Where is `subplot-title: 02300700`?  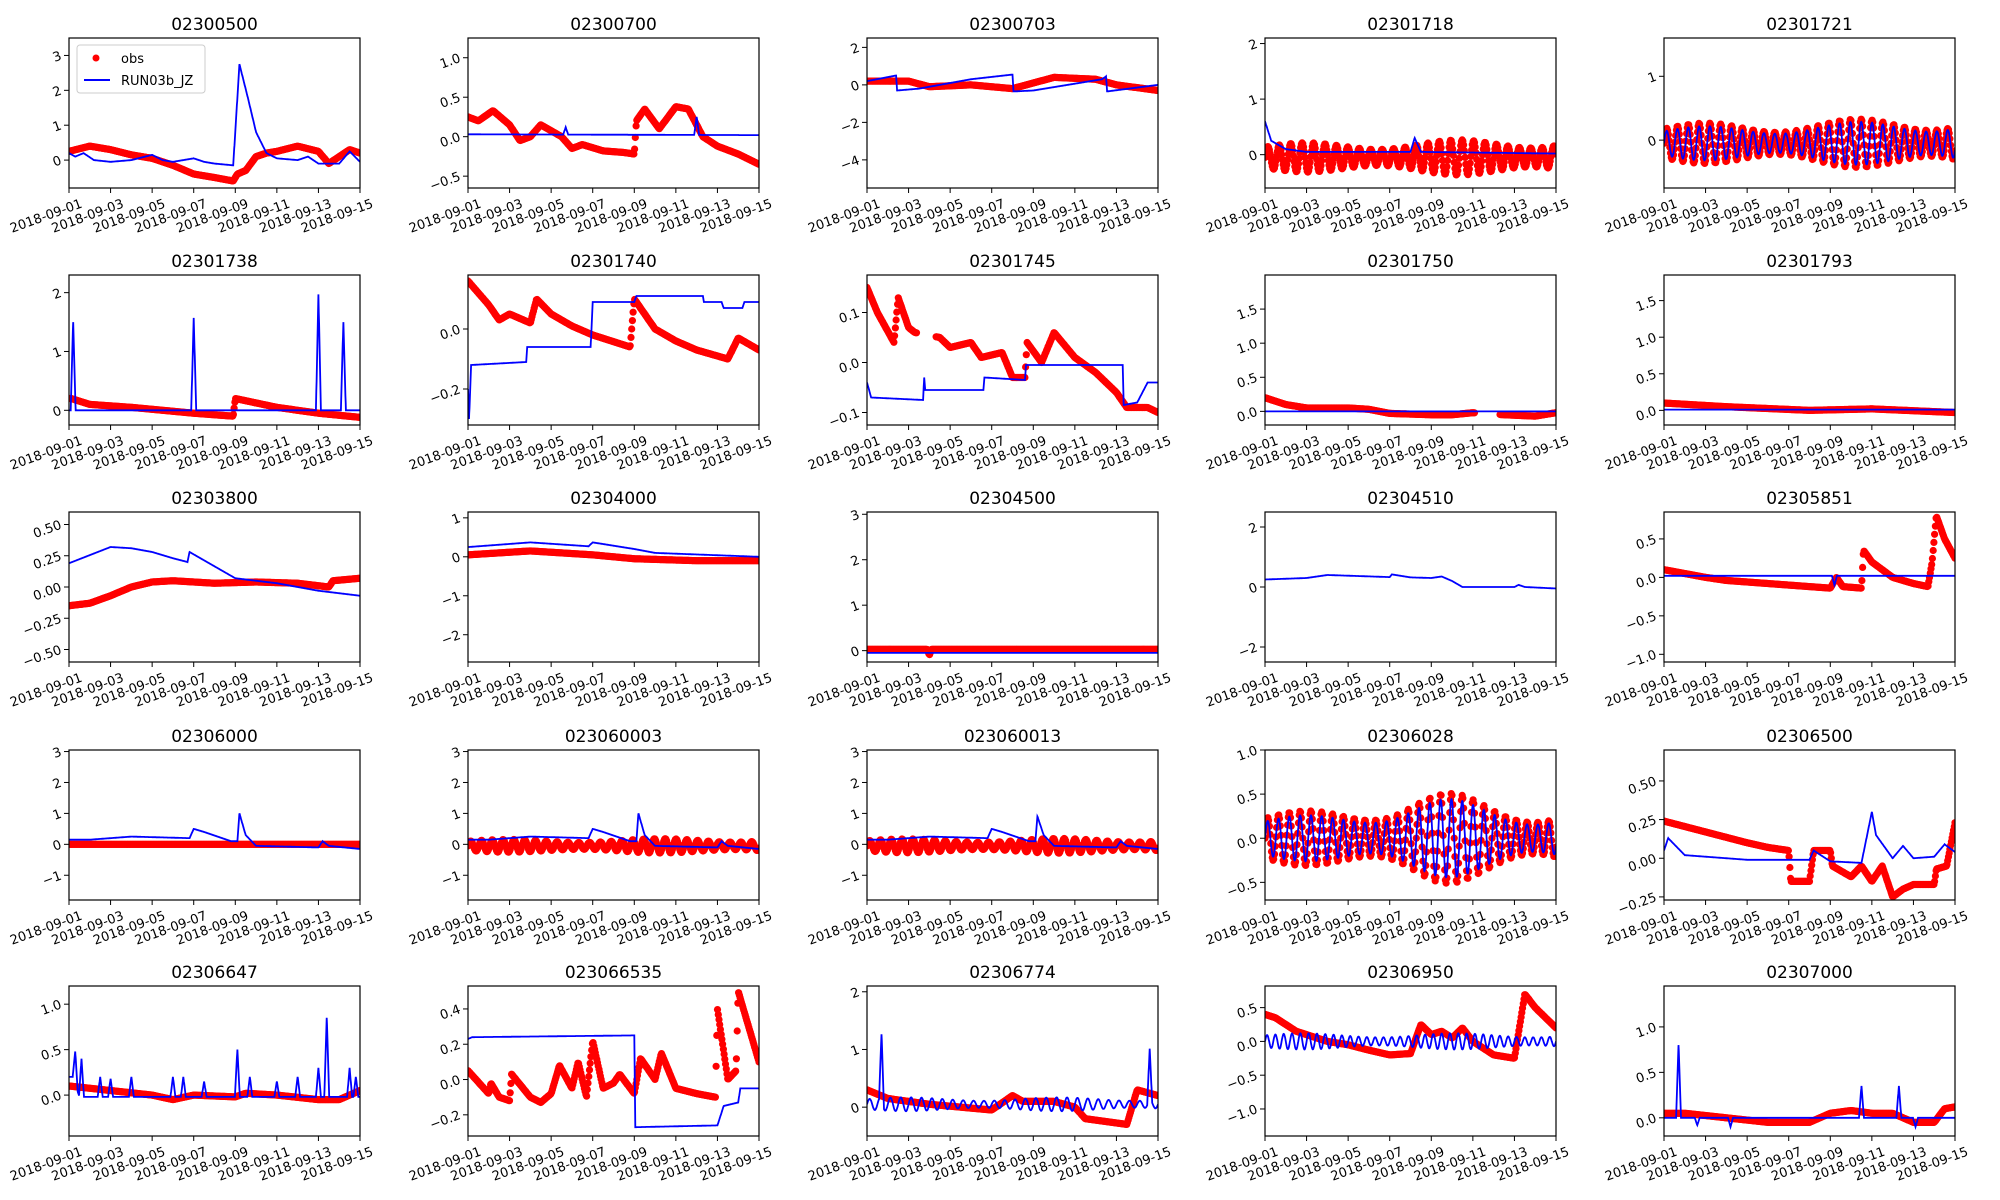
subplot-title: 02300700 is located at coordinates (613, 25).